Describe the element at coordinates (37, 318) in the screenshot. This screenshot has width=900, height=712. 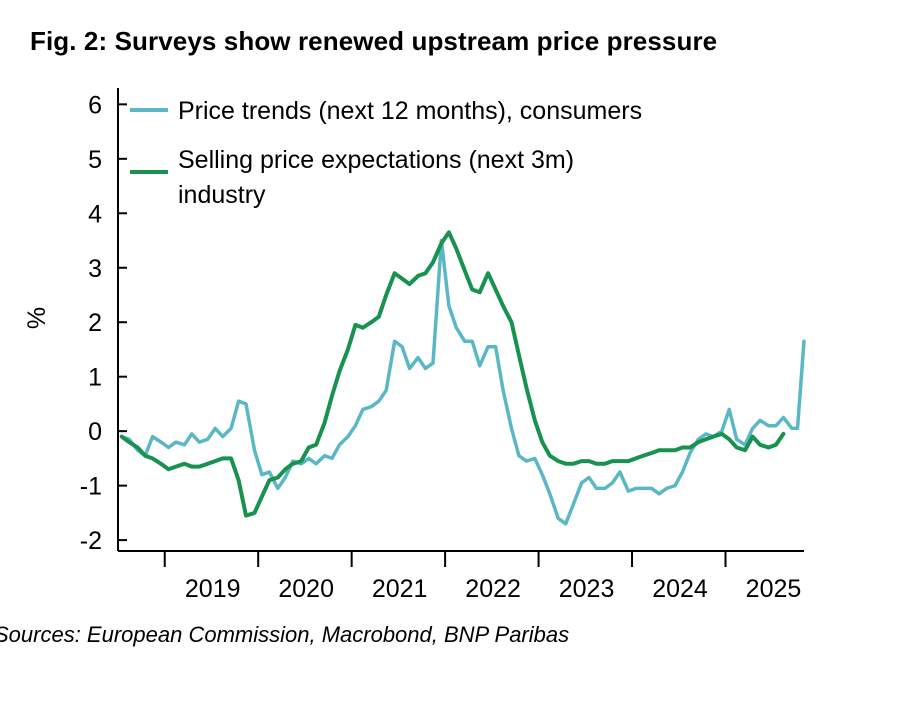
I see `y-axis-label: %` at that location.